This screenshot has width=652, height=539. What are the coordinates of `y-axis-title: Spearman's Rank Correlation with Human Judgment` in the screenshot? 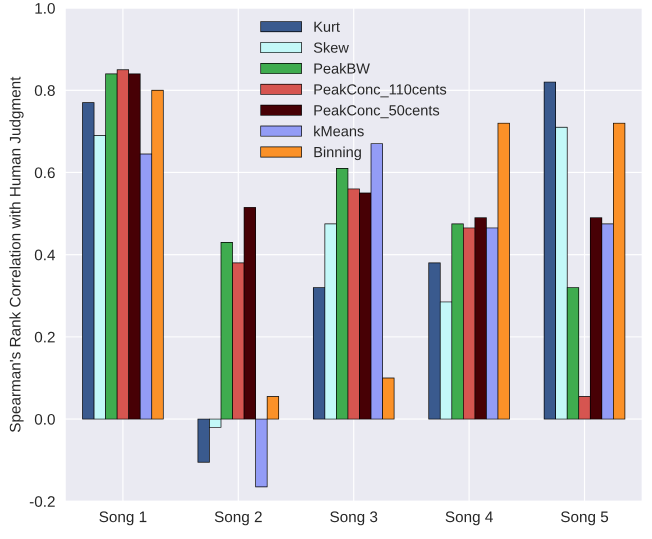 It's located at (16, 254).